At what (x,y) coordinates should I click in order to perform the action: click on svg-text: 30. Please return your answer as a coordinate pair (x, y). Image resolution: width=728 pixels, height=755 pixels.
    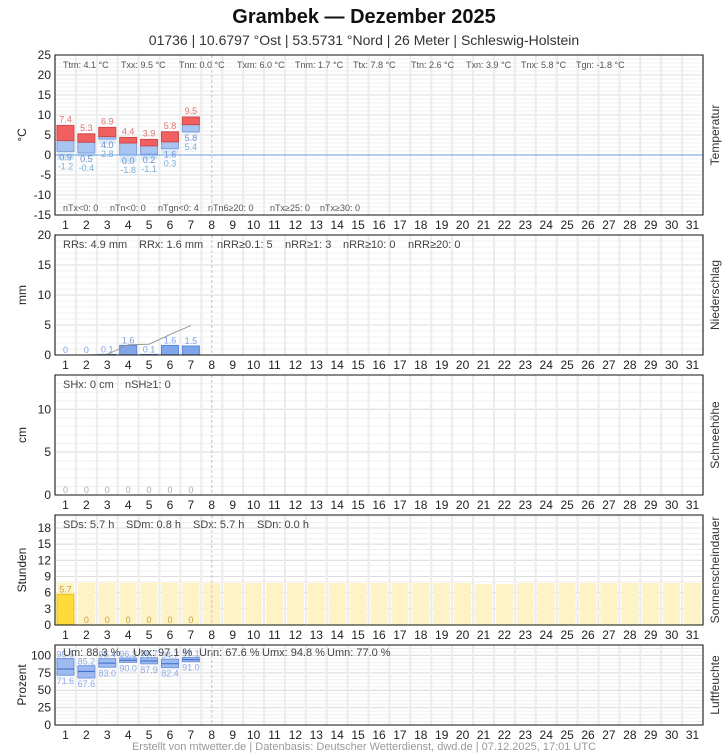
    Looking at the image, I should click on (672, 735).